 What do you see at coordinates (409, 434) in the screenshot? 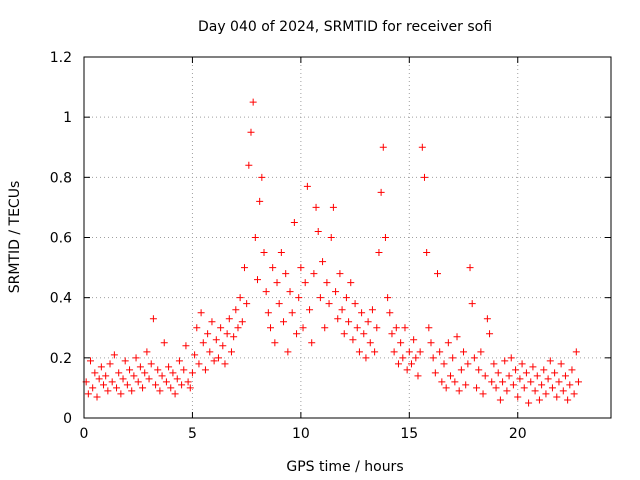
I see `x-tick-label: 15` at bounding box center [409, 434].